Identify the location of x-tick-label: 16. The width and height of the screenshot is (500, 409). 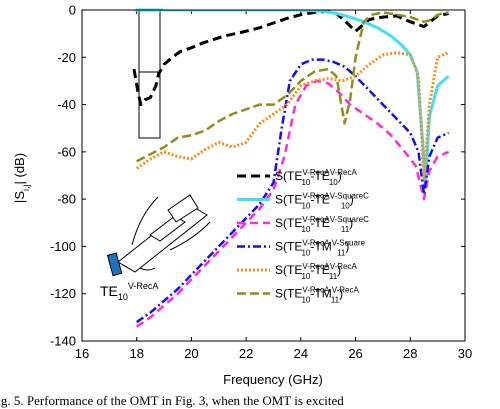
(82, 353).